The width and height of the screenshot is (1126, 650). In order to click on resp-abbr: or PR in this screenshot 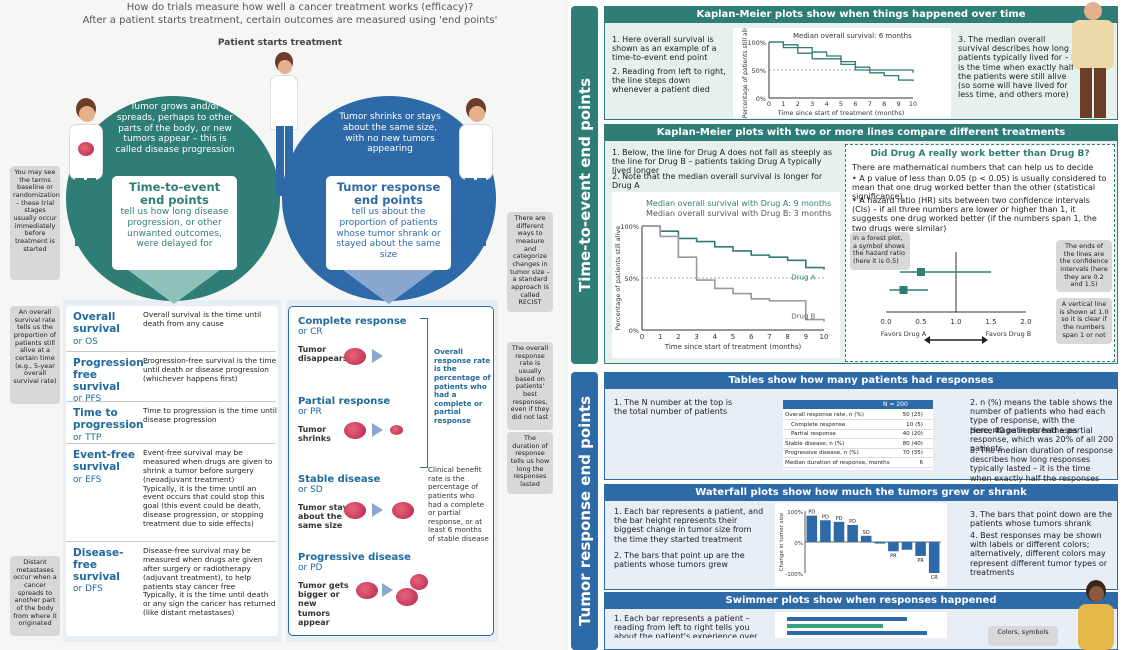, I will do `click(310, 412)`.